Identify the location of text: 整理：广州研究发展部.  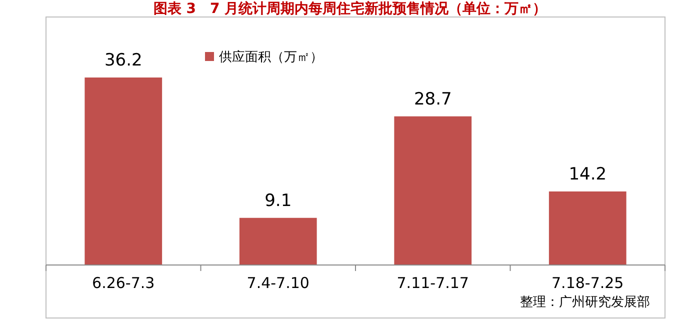
(585, 302).